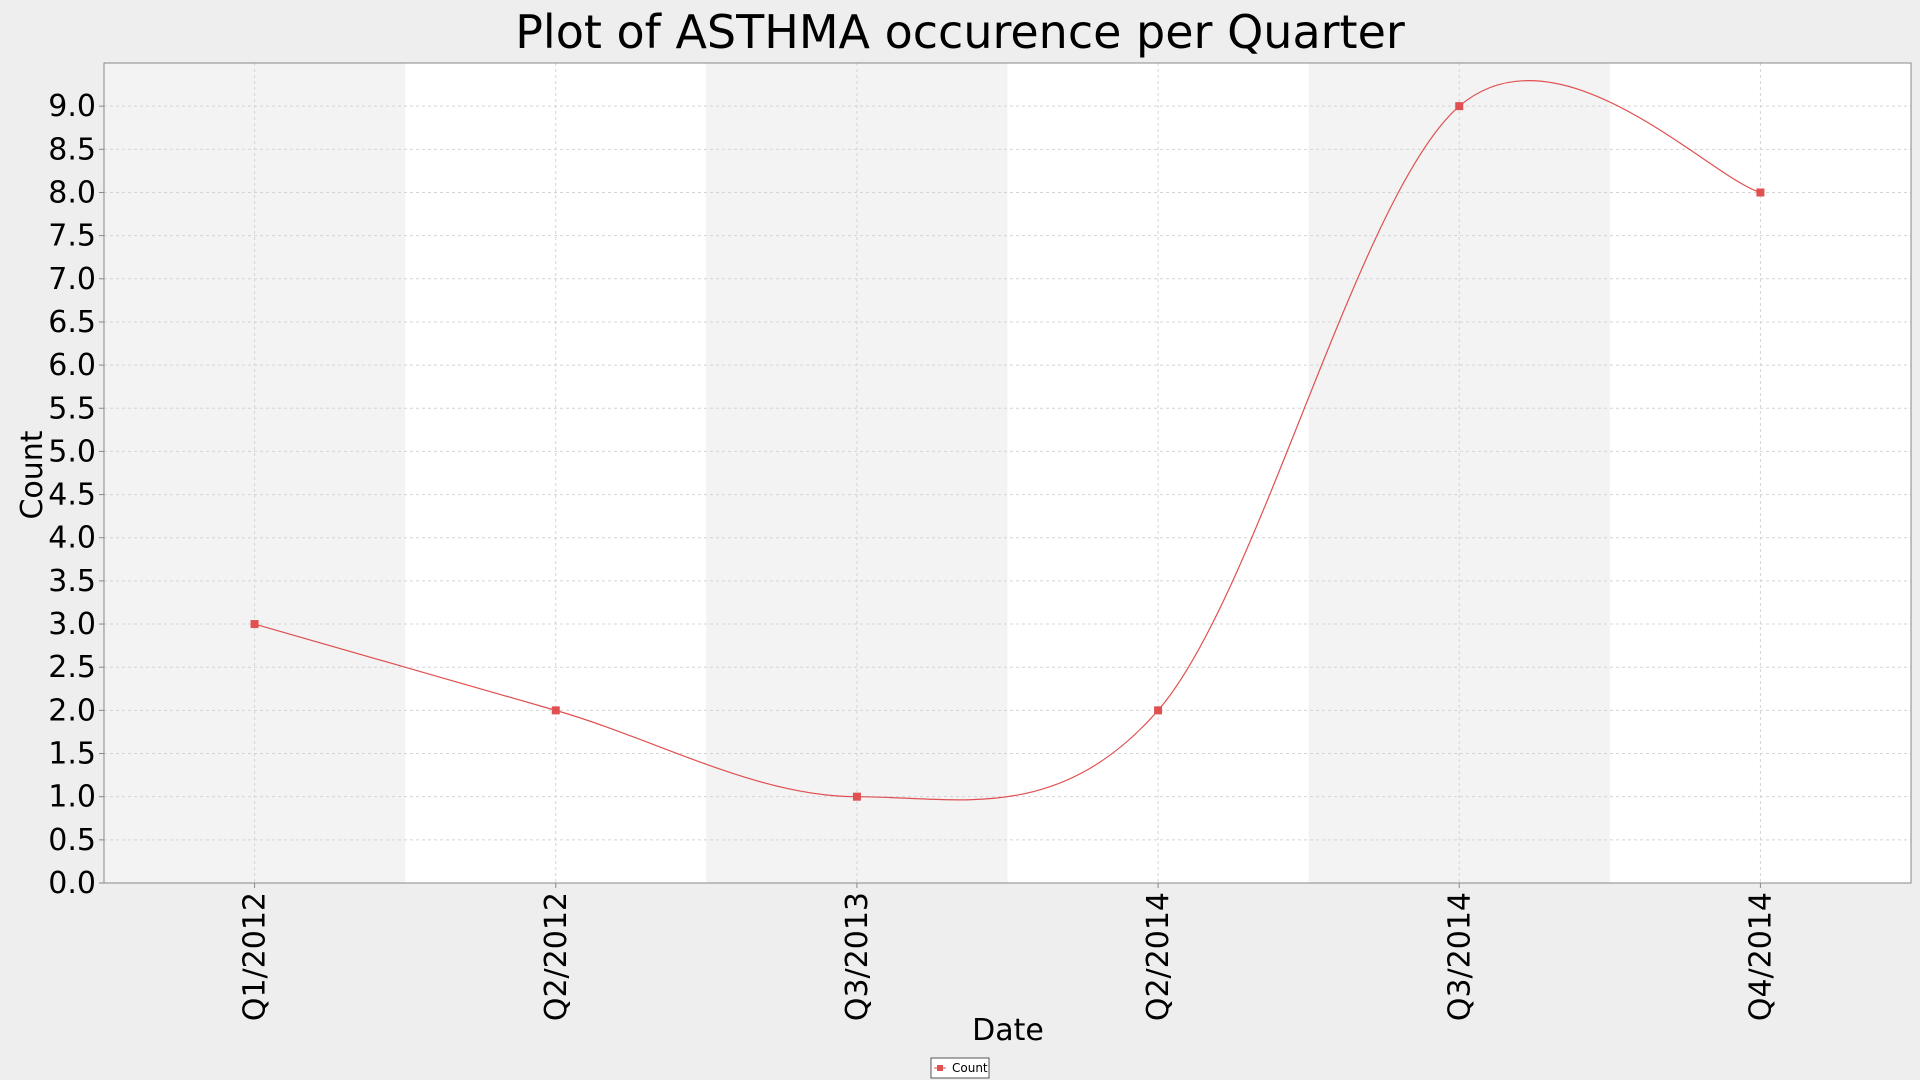  What do you see at coordinates (857, 956) in the screenshot?
I see `x-tick-label: Q3/2013` at bounding box center [857, 956].